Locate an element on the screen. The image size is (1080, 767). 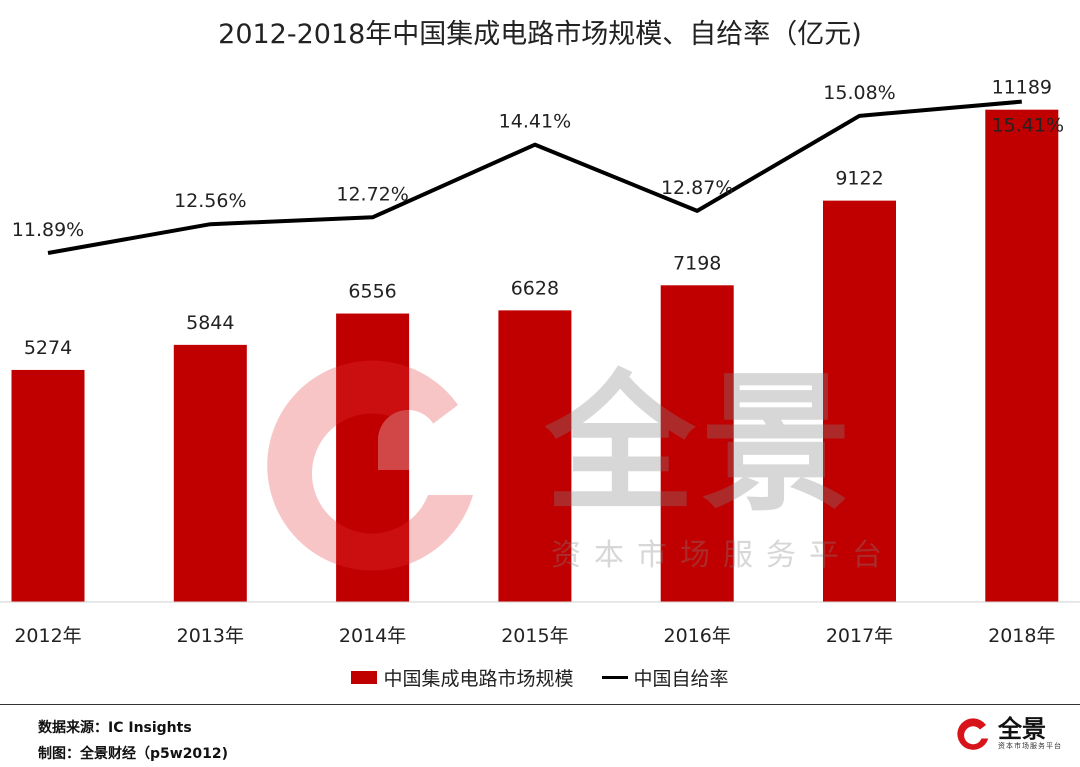
chart-title: 2012-2018年中国集成电路市场规模、自给率（亿元) is located at coordinates (540, 34).